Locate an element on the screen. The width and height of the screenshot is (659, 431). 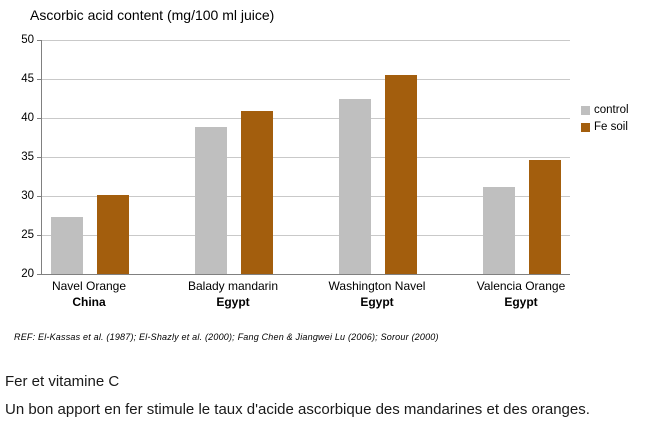
y-tick-label: 20 is located at coordinates (27, 274).